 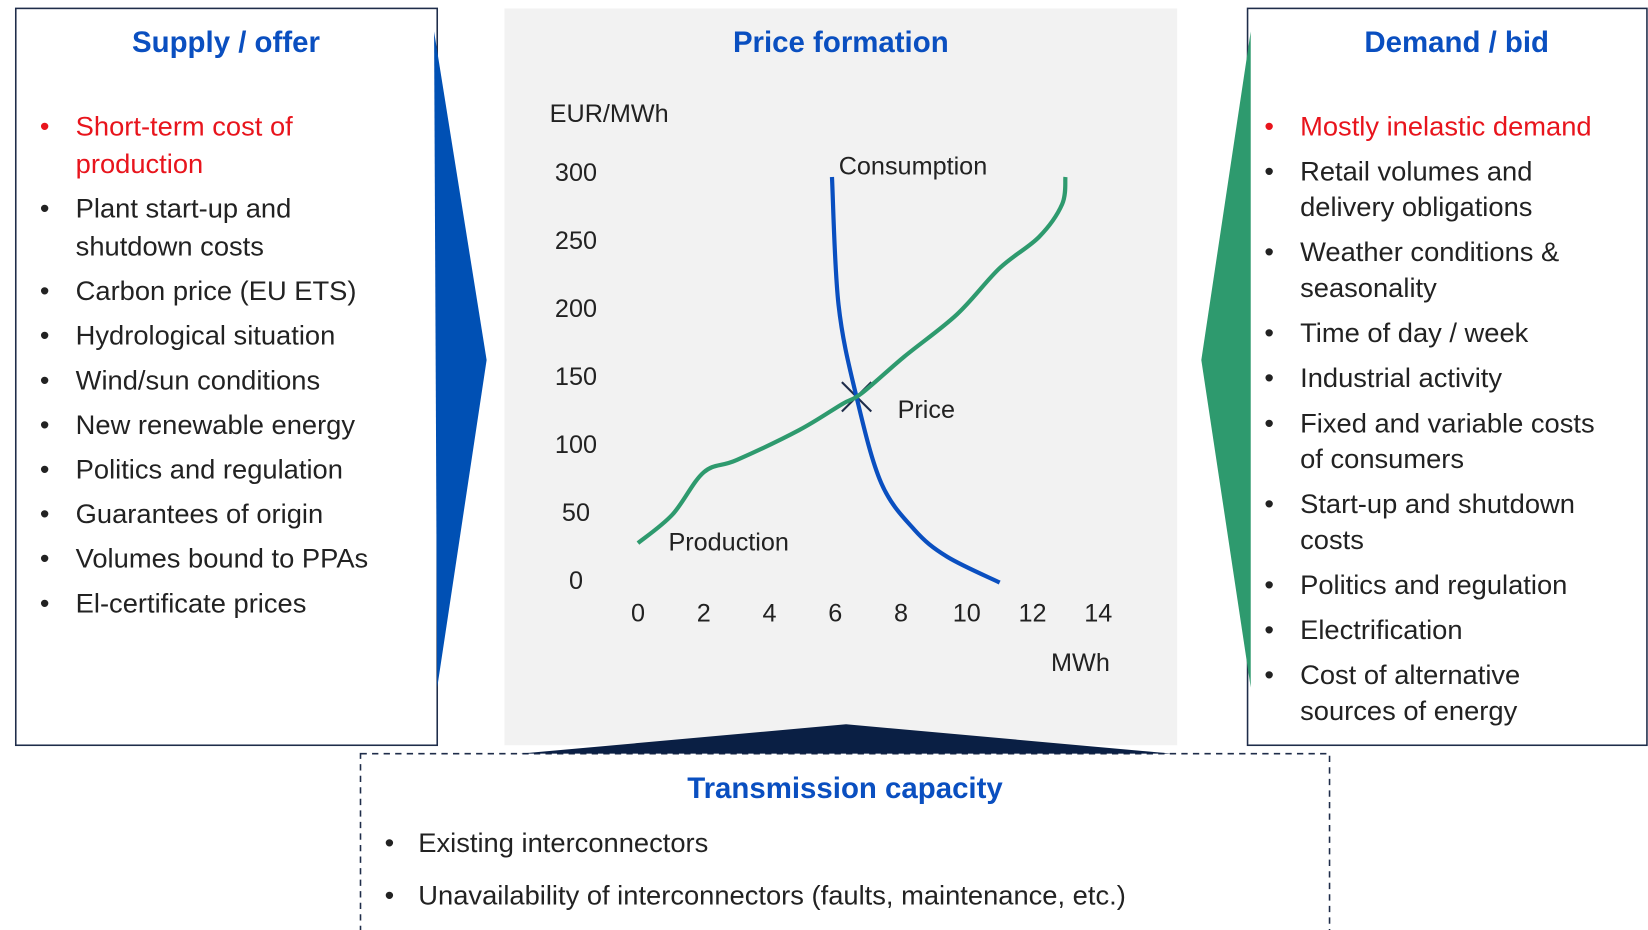 I want to click on x-tick-label: 12, so click(x=1033, y=614).